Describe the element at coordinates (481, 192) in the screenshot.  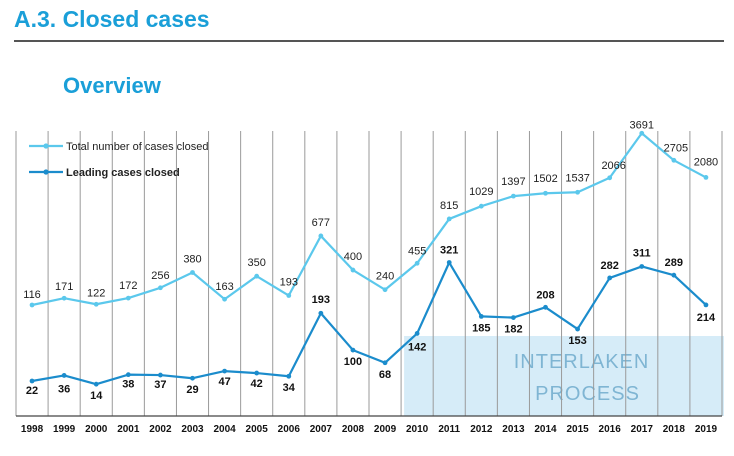
I see `total-data-label: 1029` at that location.